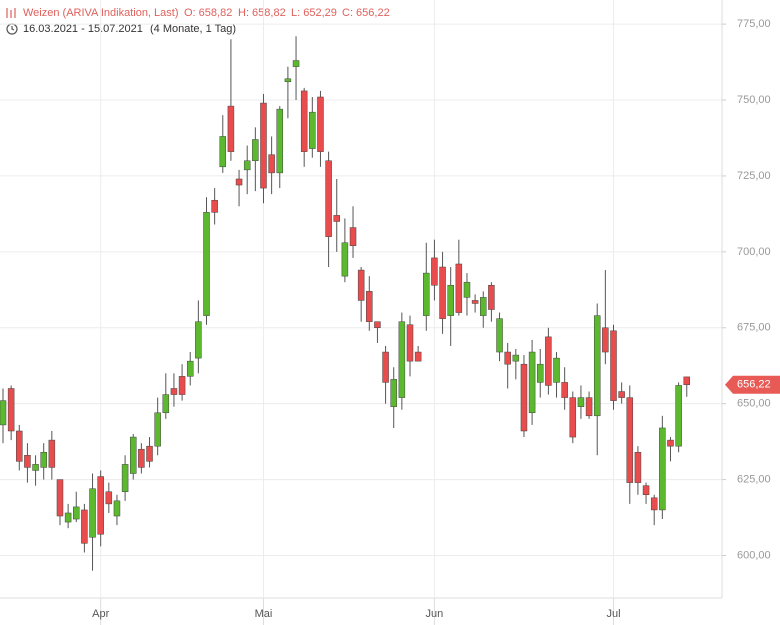 This screenshot has height=625, width=780. What do you see at coordinates (754, 100) in the screenshot?
I see `y-tick-label: 750,00` at bounding box center [754, 100].